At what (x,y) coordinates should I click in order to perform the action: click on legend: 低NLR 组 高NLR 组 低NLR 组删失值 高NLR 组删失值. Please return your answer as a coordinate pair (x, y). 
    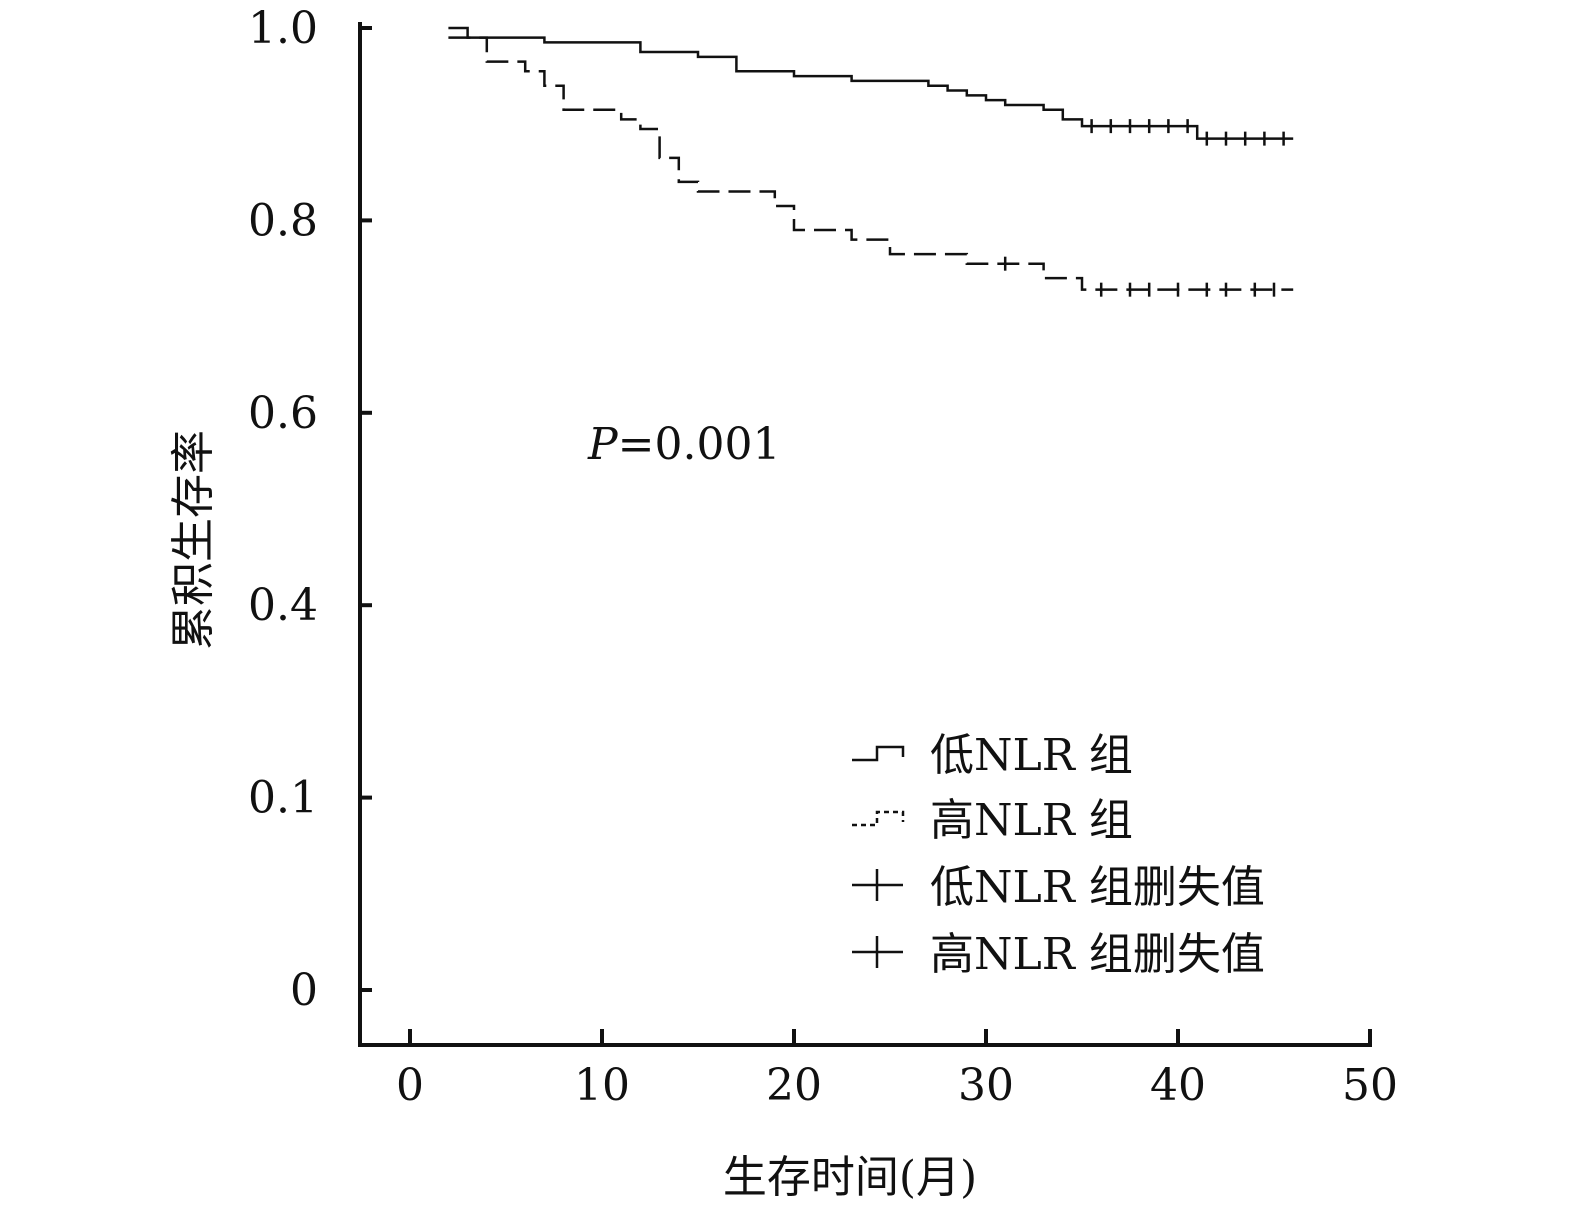
    Looking at the image, I should click on (1058, 855).